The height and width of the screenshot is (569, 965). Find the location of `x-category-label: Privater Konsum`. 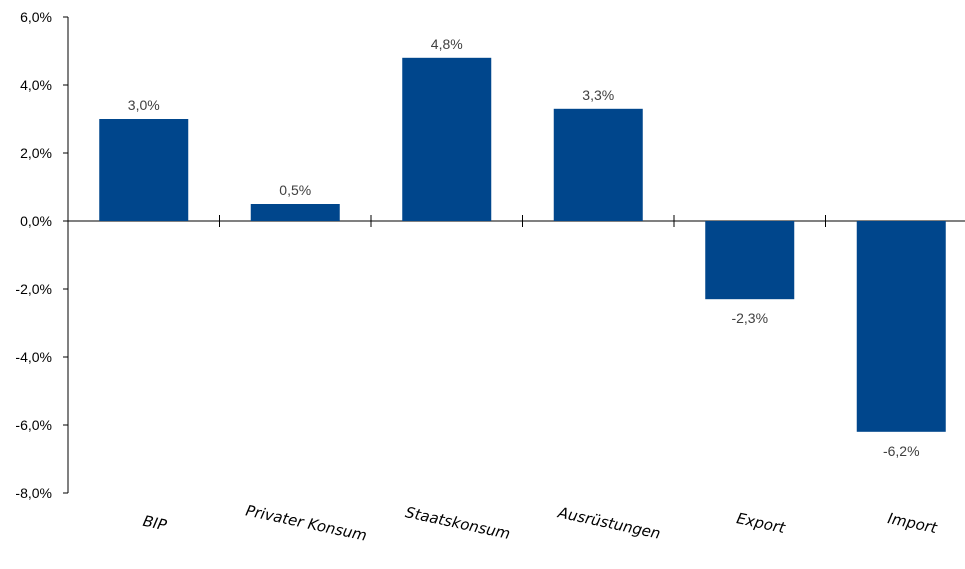

x-category-label: Privater Konsum is located at coordinates (306, 522).